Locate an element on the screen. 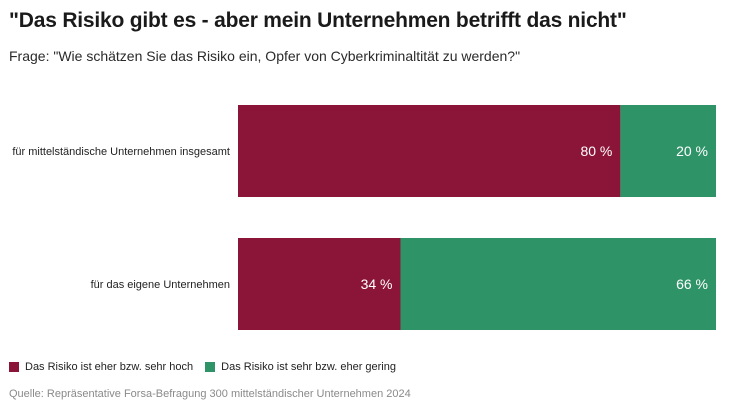  legend-item-low: Das Risiko ist sehr bzw. eher gering is located at coordinates (300, 367).